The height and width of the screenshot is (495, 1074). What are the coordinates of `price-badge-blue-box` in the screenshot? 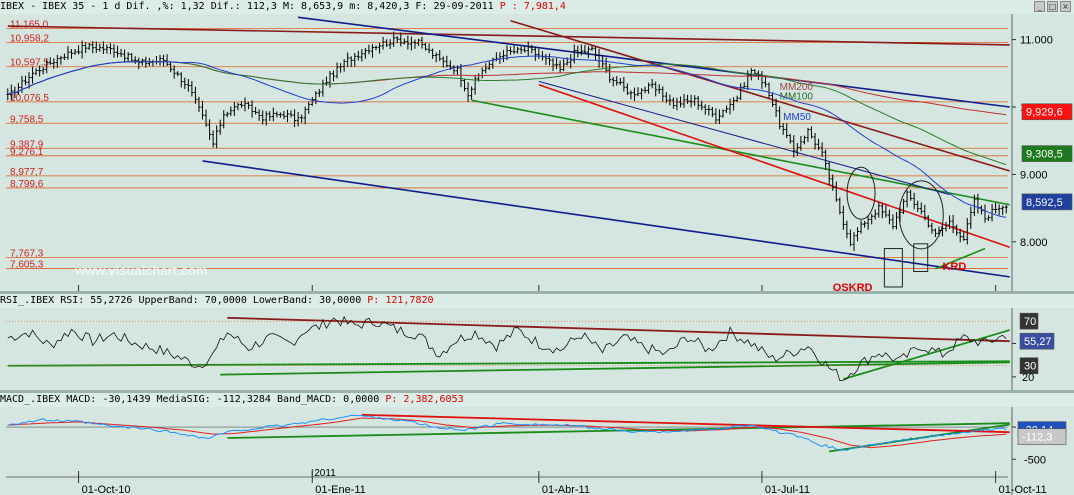 It's located at (1047, 202).